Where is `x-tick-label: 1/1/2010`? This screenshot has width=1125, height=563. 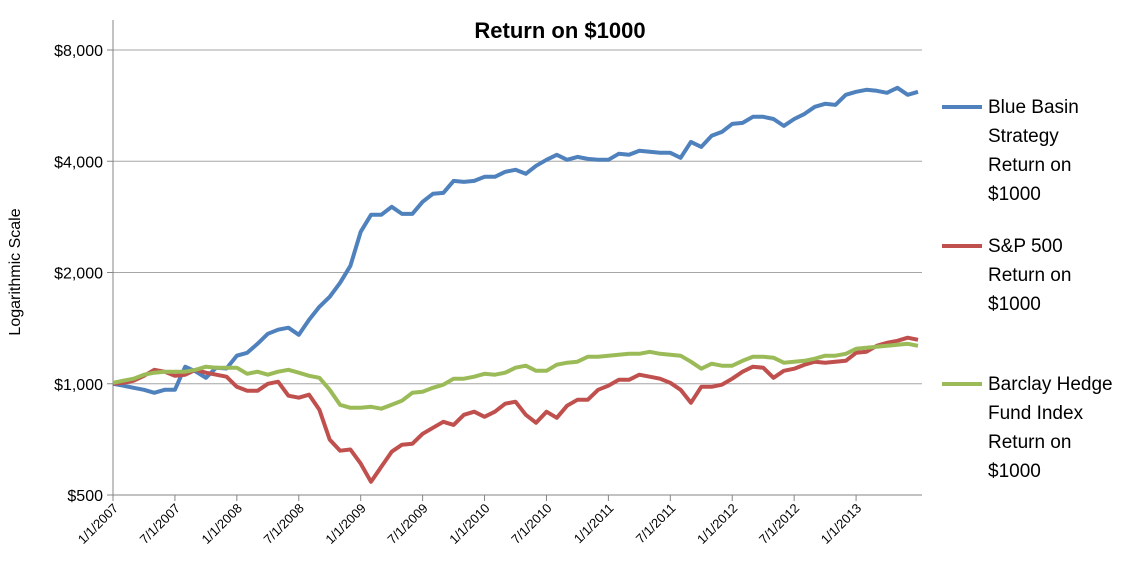 x-tick-label: 1/1/2010 is located at coordinates (469, 524).